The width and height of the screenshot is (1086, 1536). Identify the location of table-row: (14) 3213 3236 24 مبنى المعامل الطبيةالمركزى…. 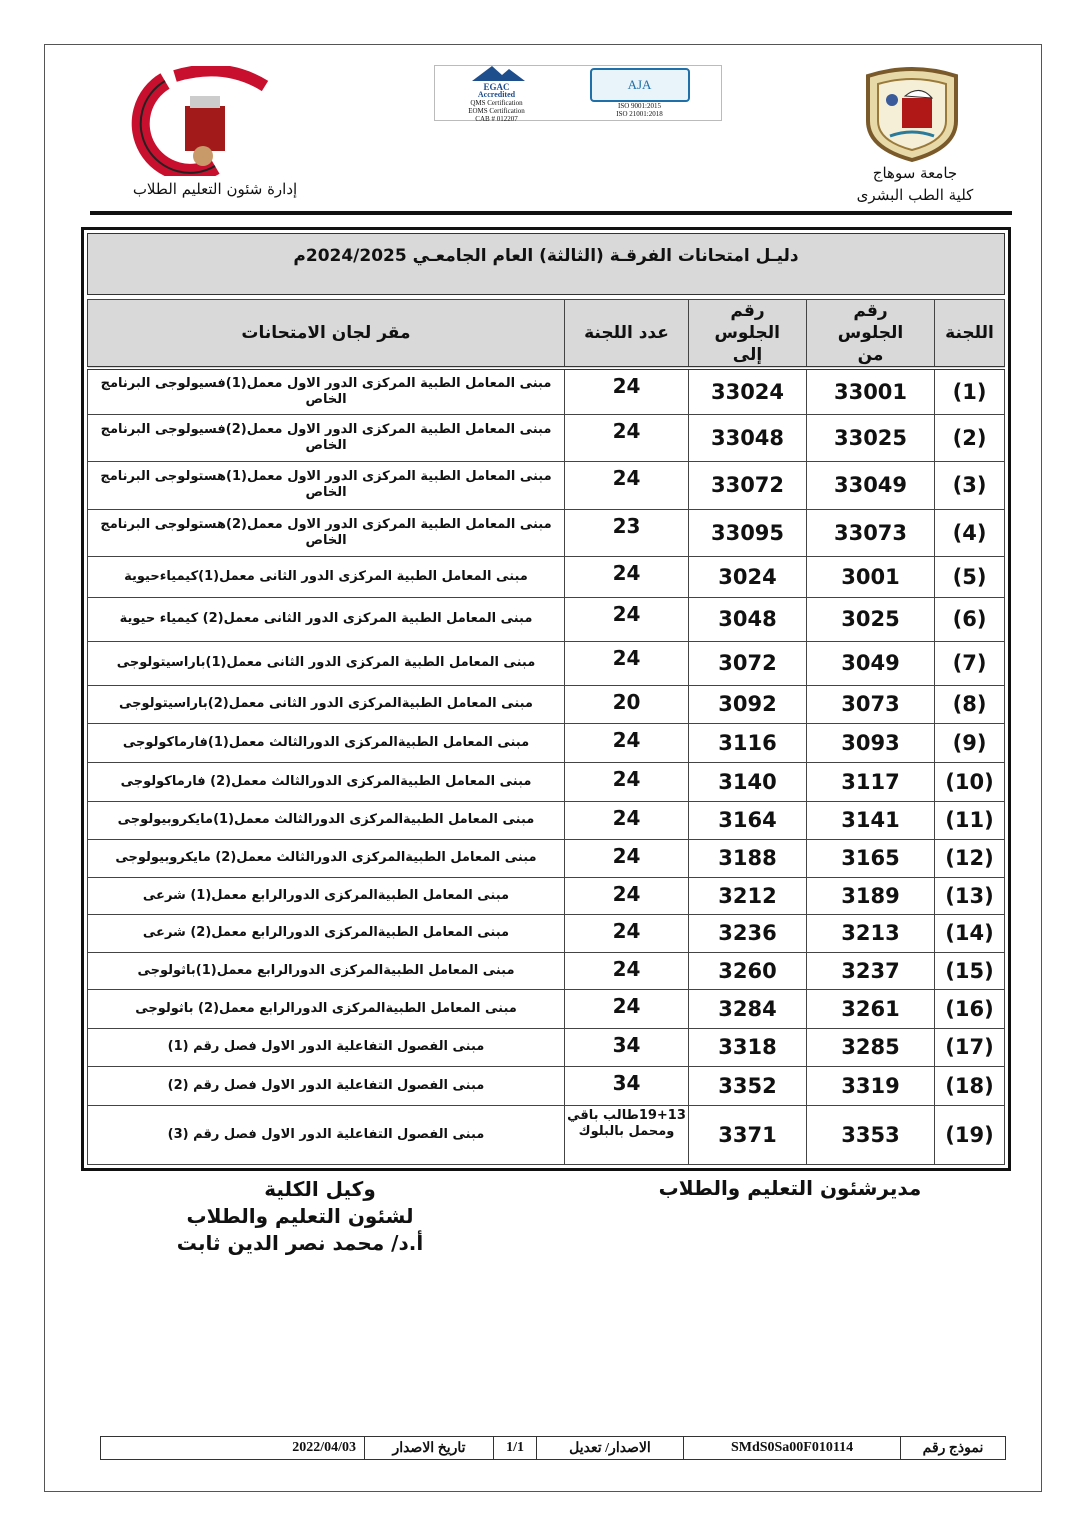
(546, 933).